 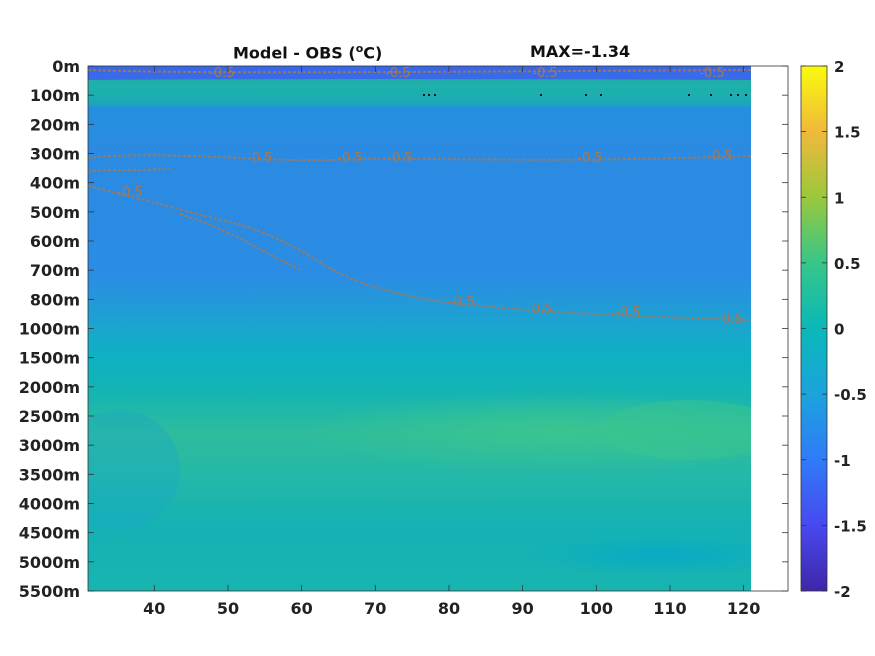 I want to click on x-tick-label: 70, so click(x=375, y=608).